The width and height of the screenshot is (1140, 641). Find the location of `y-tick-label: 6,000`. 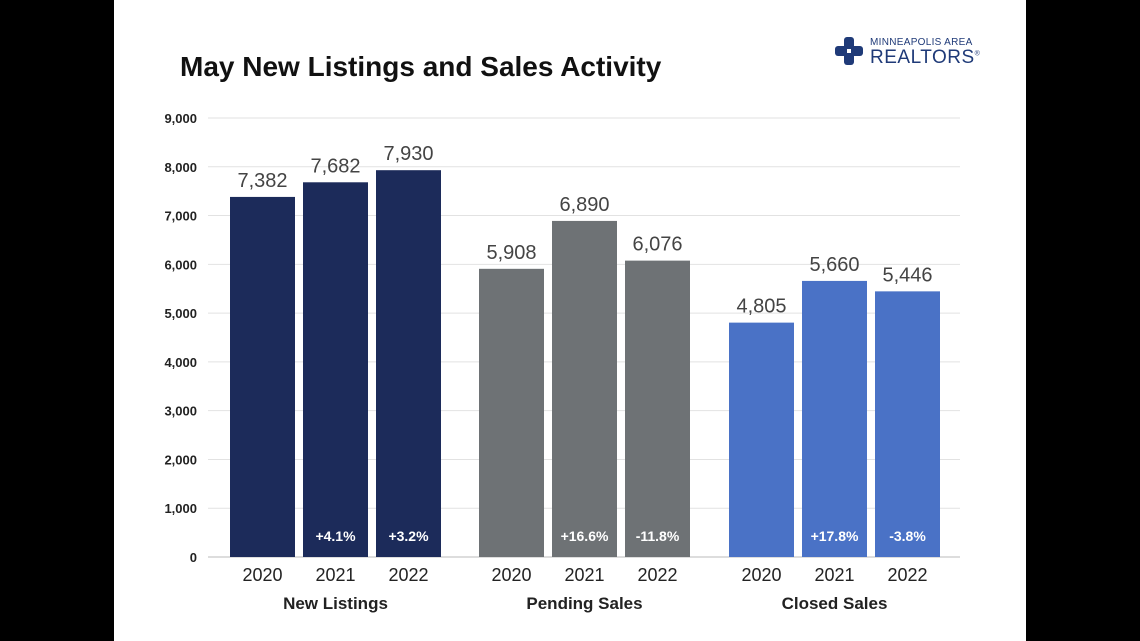

y-tick-label: 6,000 is located at coordinates (180, 264).